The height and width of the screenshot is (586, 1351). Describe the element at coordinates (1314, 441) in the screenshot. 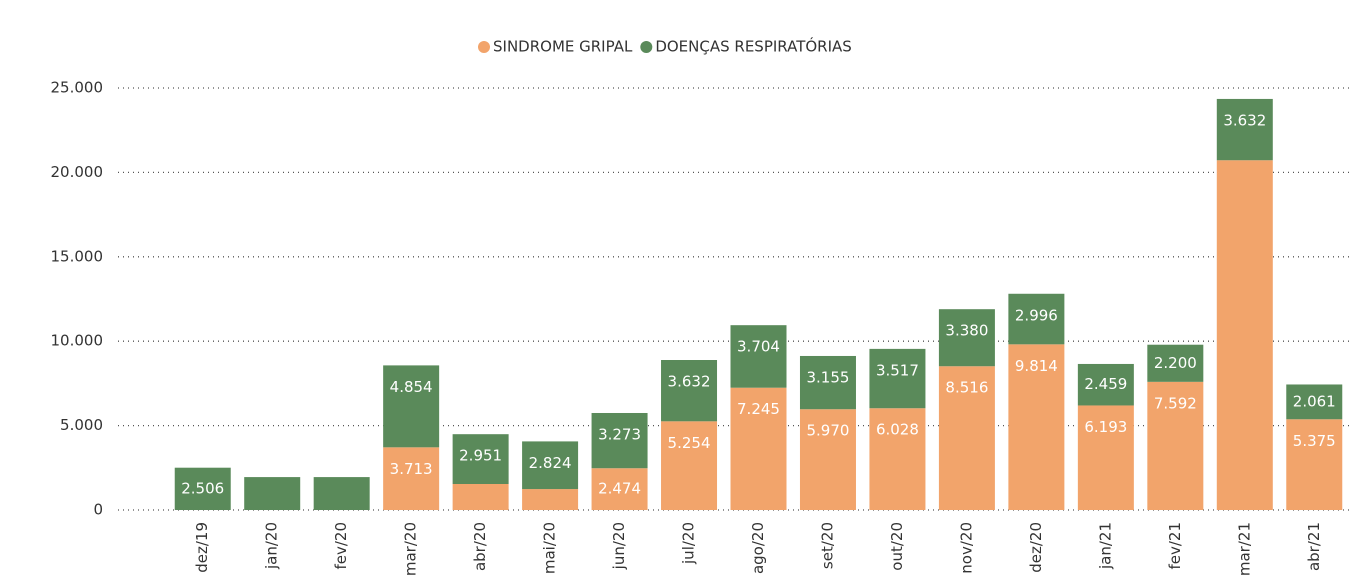

I see `value-label: 5.375` at that location.